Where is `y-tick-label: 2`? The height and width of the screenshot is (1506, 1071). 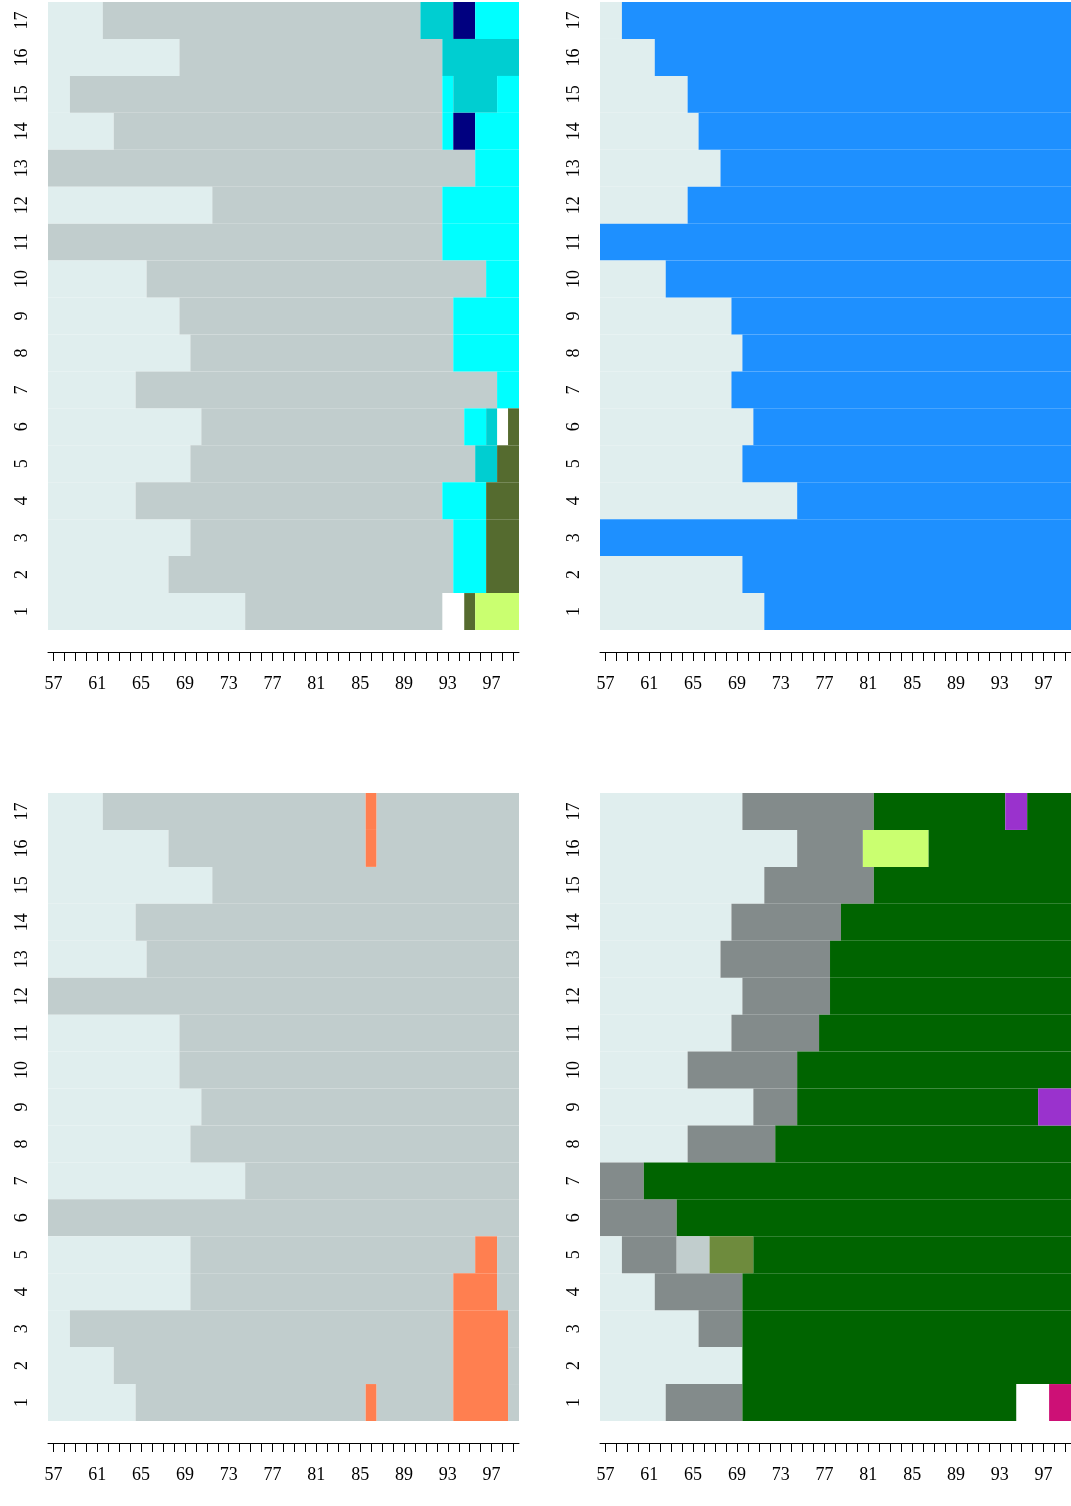
y-tick-label: 2 is located at coordinates (21, 575).